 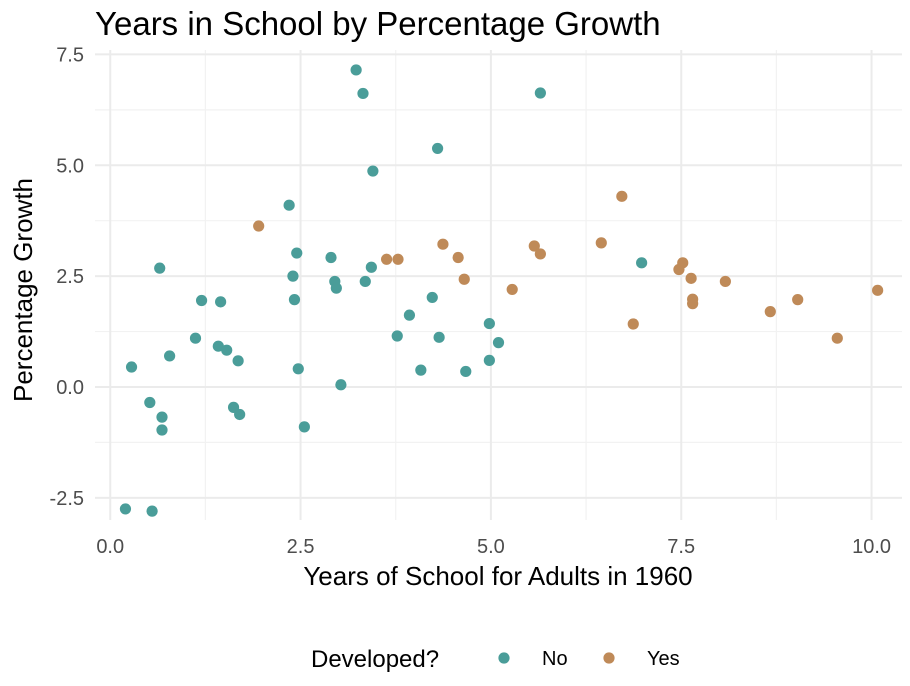 I want to click on y-axis-title: Percentage Growth, so click(x=23, y=290).